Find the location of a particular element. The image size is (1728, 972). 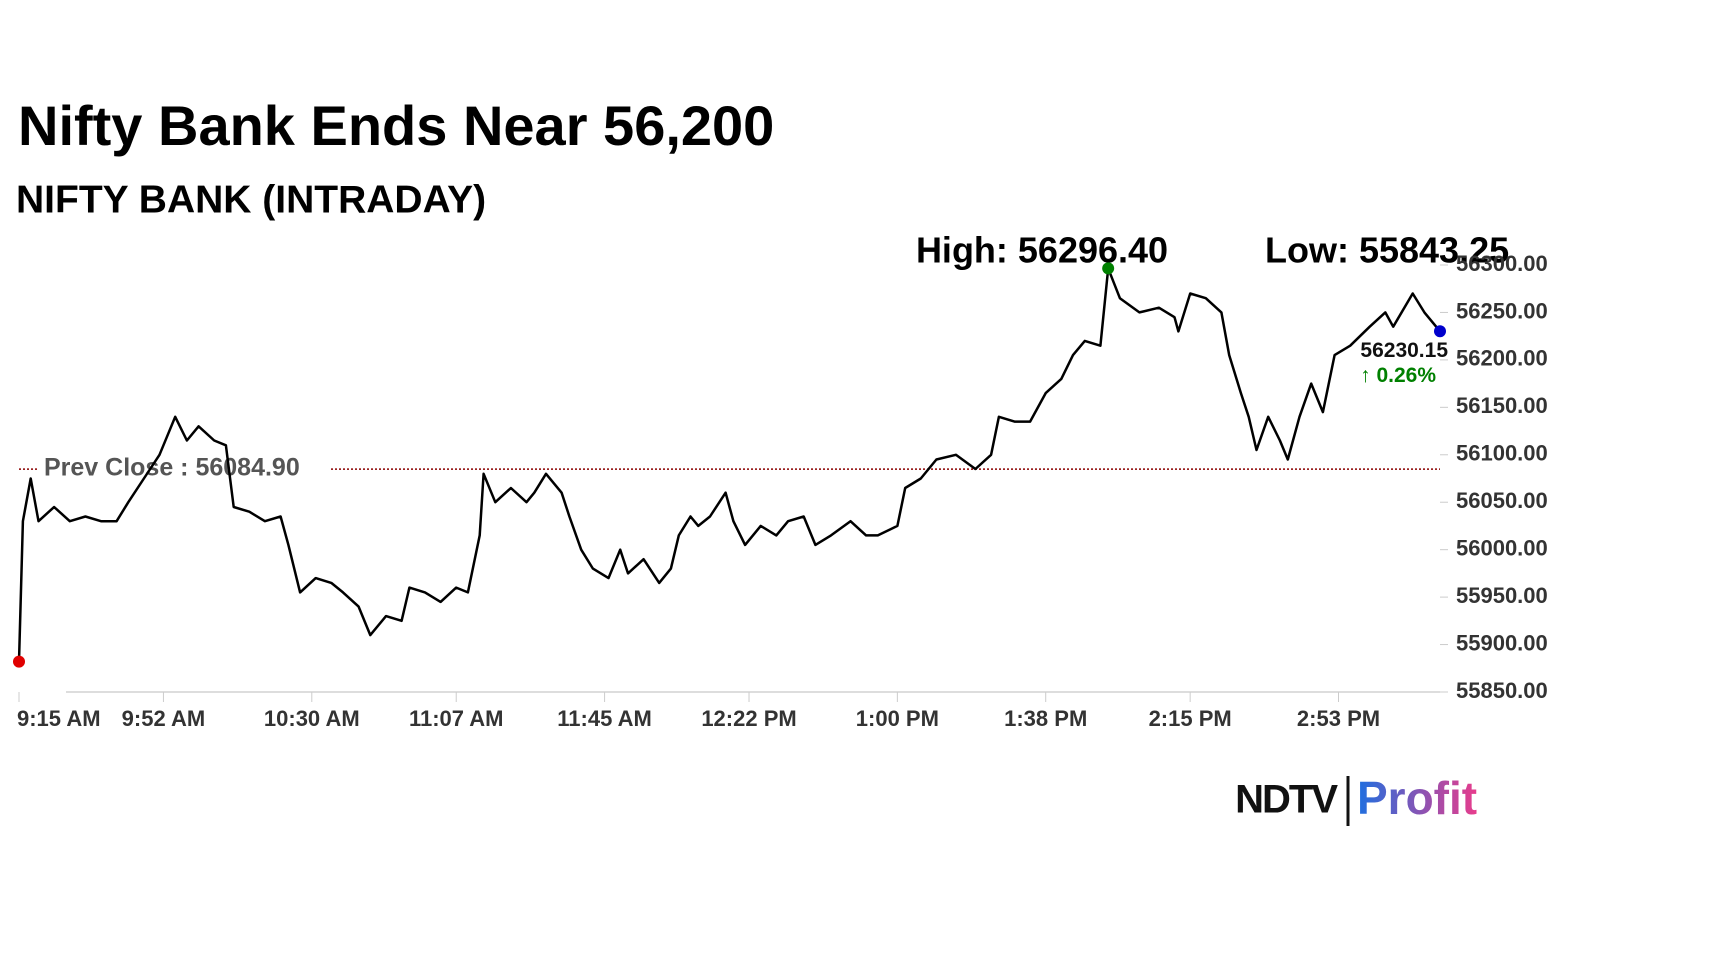

start-dot is located at coordinates (19, 661).